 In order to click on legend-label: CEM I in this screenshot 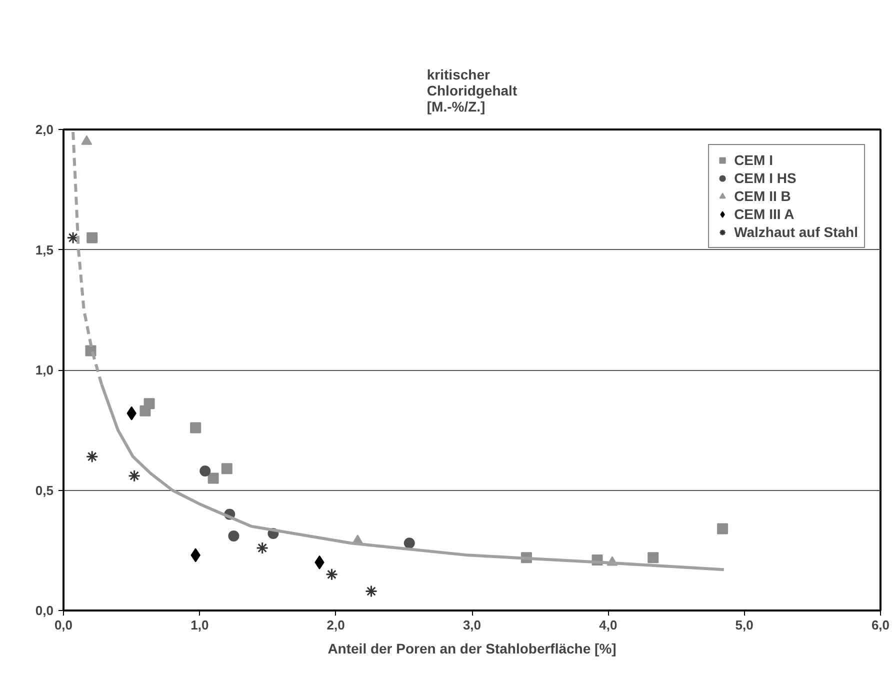, I will do `click(753, 160)`.